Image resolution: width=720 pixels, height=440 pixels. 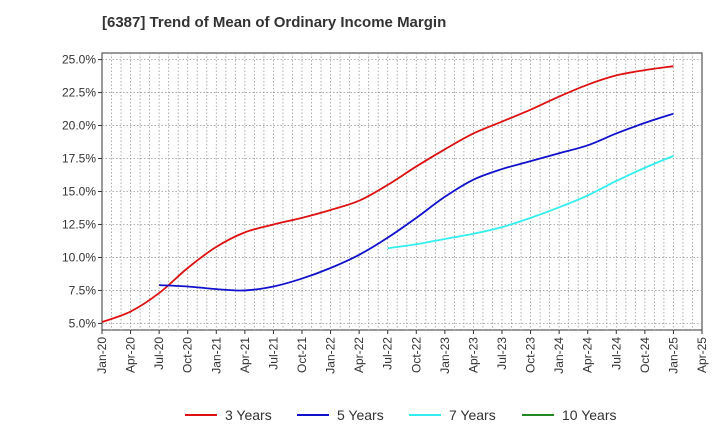 I want to click on y-tick-label: 25.0%, so click(x=79, y=60).